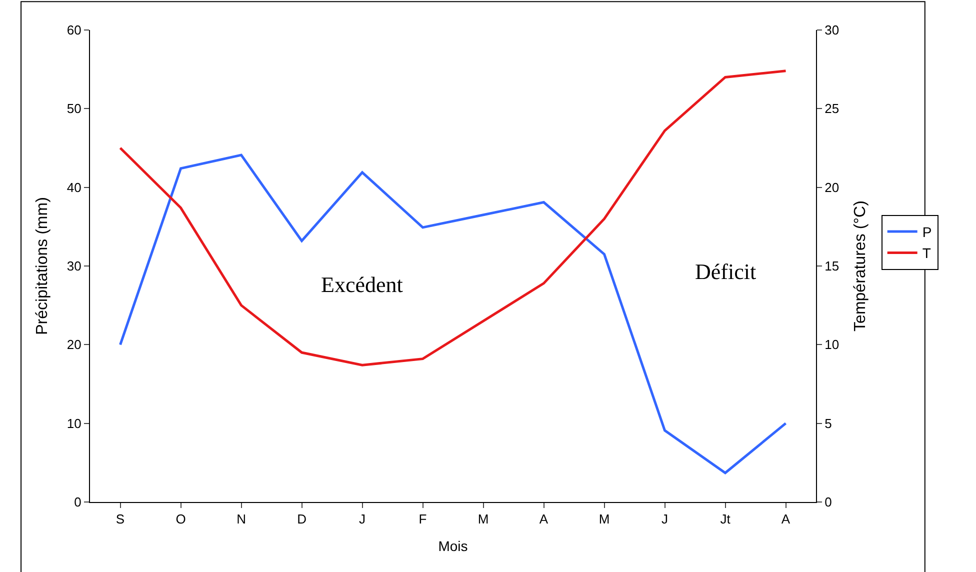 The width and height of the screenshot is (976, 572). What do you see at coordinates (927, 253) in the screenshot?
I see `legend-label: T` at bounding box center [927, 253].